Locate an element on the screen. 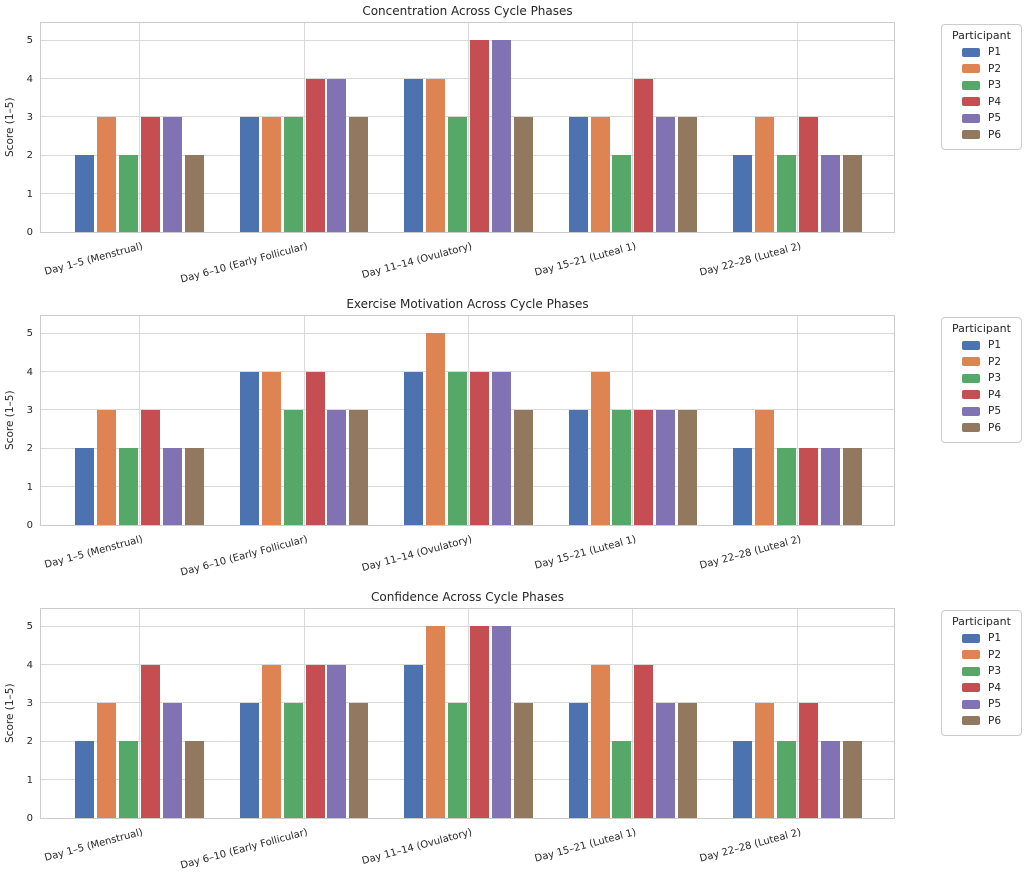 This screenshot has width=1024, height=879. bar-p4-cat5 is located at coordinates (808, 760).